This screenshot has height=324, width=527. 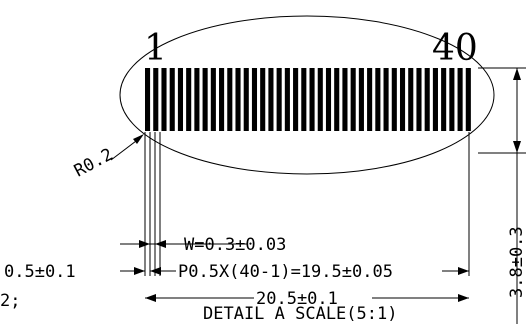 I want to click on width-arrow-left, so click(x=144, y=244).